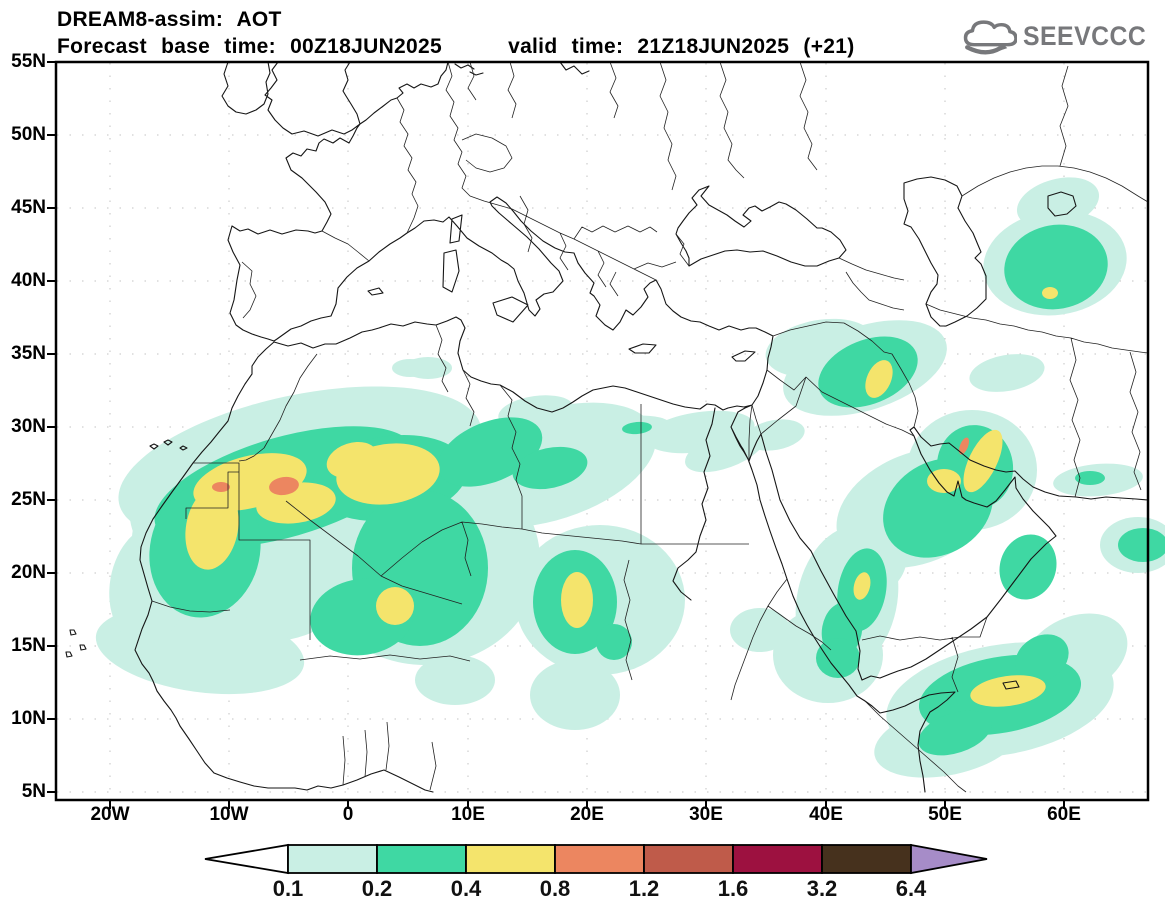  What do you see at coordinates (990, 37) in the screenshot?
I see `cloud-arrow-icon` at bounding box center [990, 37].